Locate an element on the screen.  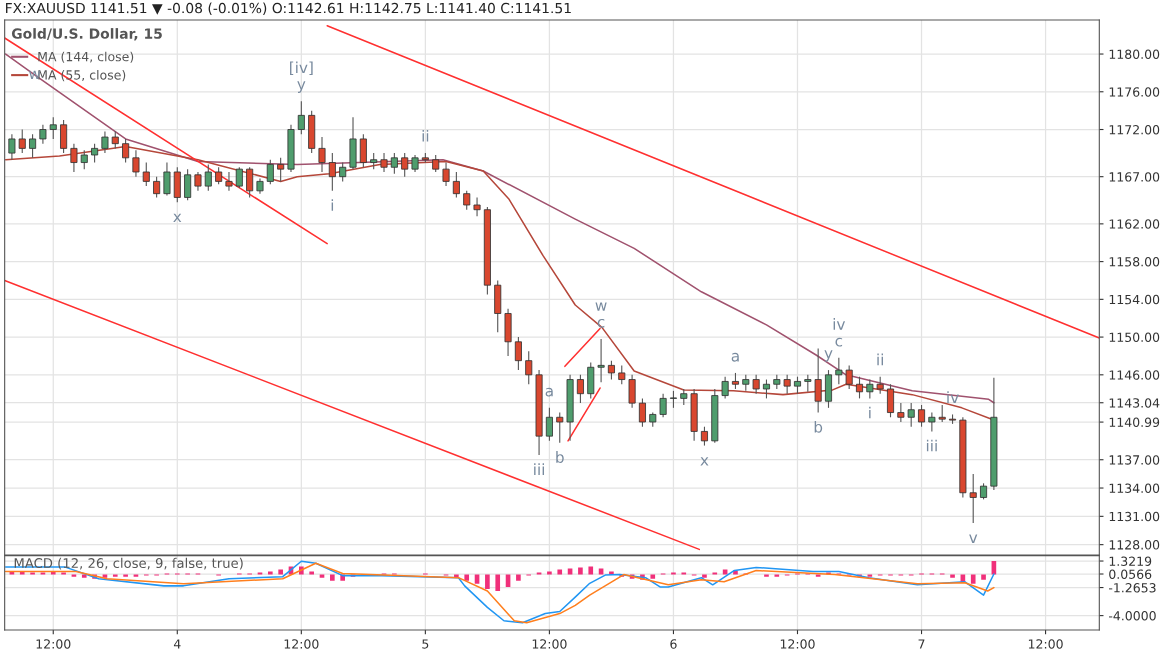
y-tick-label: 1180.00 is located at coordinates (1134, 54).